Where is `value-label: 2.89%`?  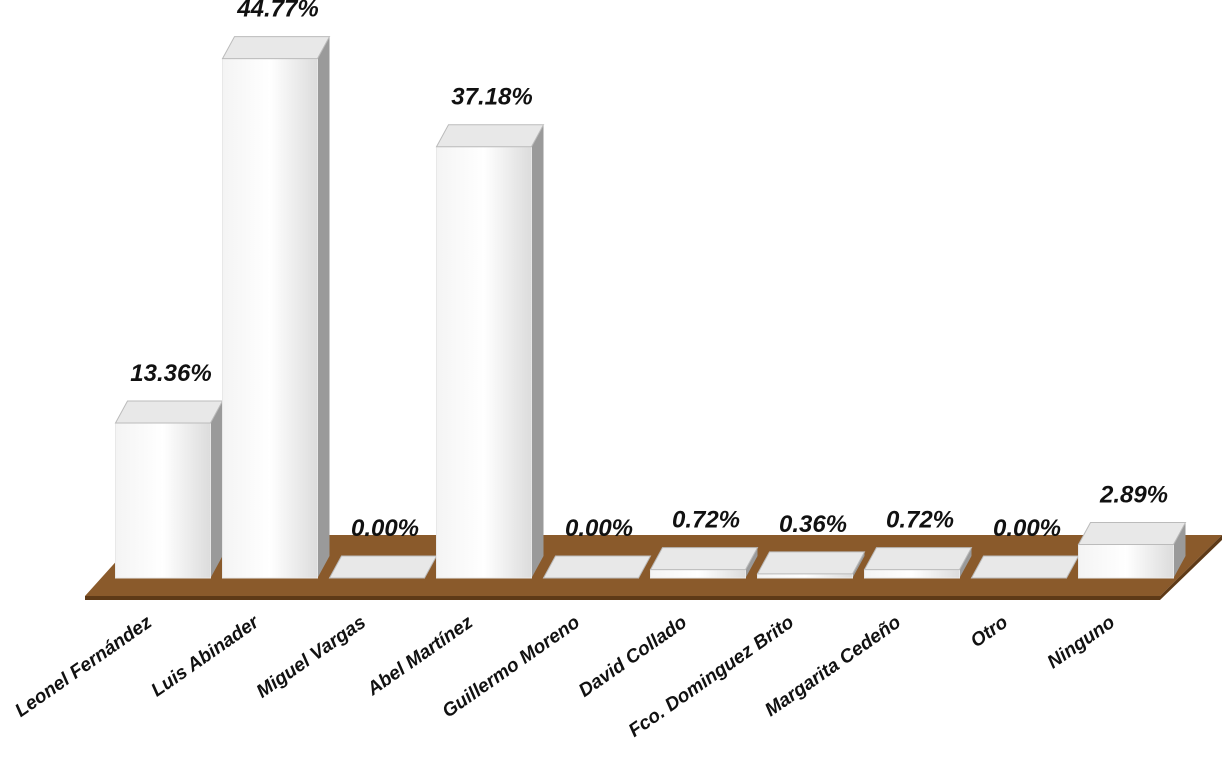
value-label: 2.89% is located at coordinates (1133, 494).